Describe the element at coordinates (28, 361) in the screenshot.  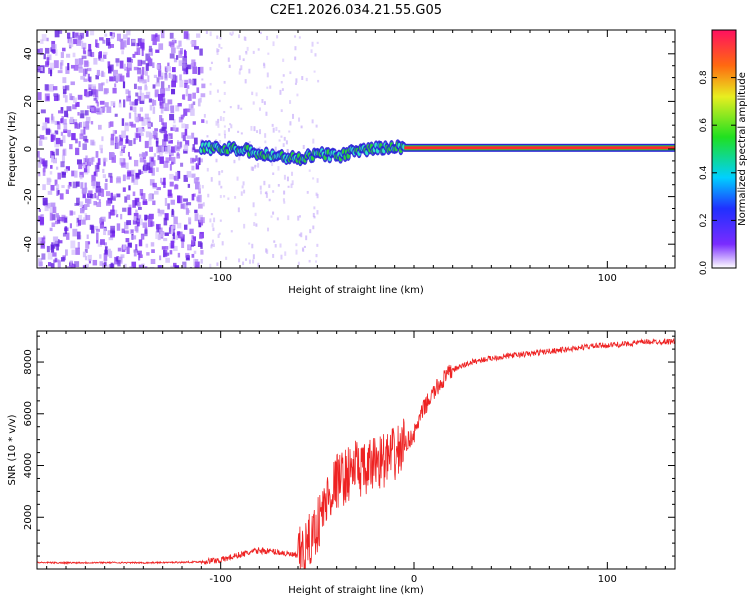
I see `snr-y-tick-label: 8000` at that location.